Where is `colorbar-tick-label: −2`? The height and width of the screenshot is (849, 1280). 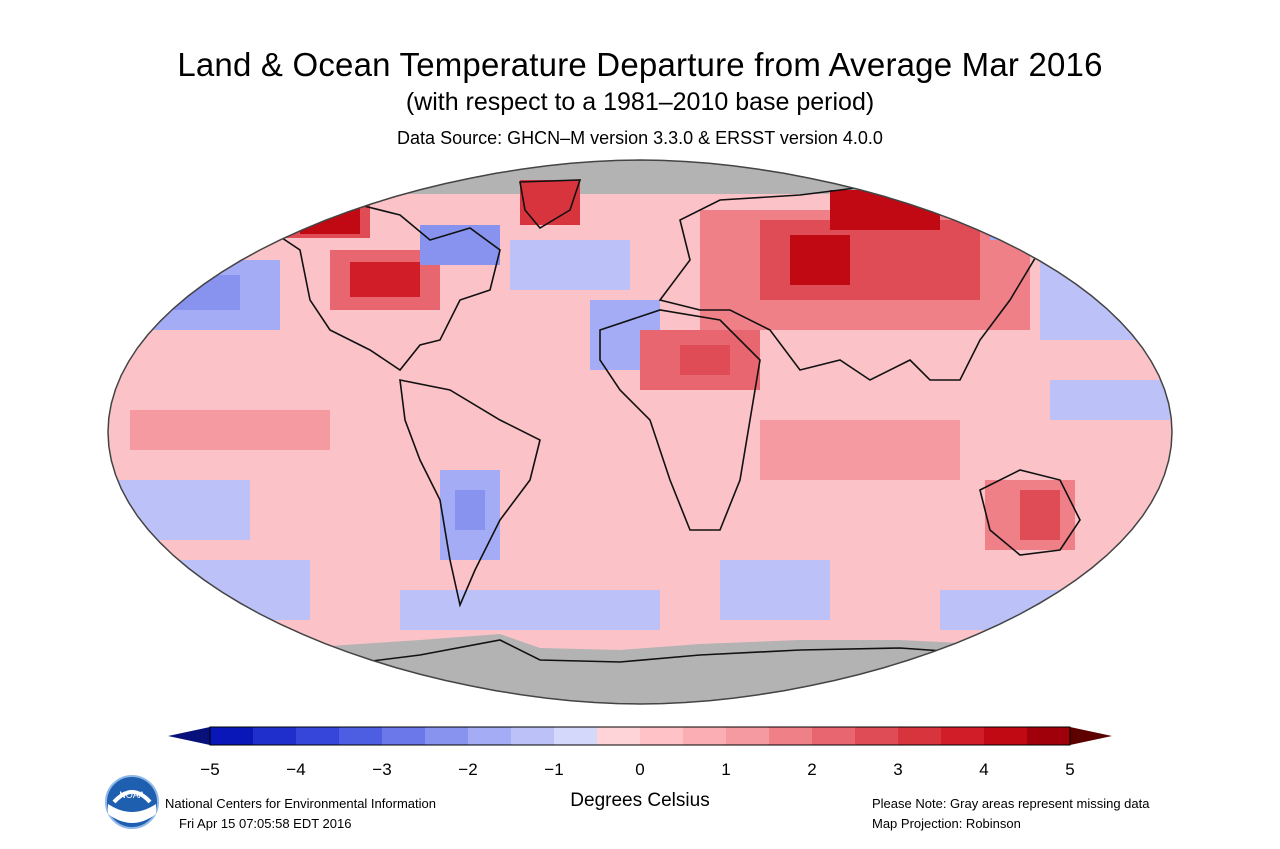
colorbar-tick-label: −2 is located at coordinates (468, 769).